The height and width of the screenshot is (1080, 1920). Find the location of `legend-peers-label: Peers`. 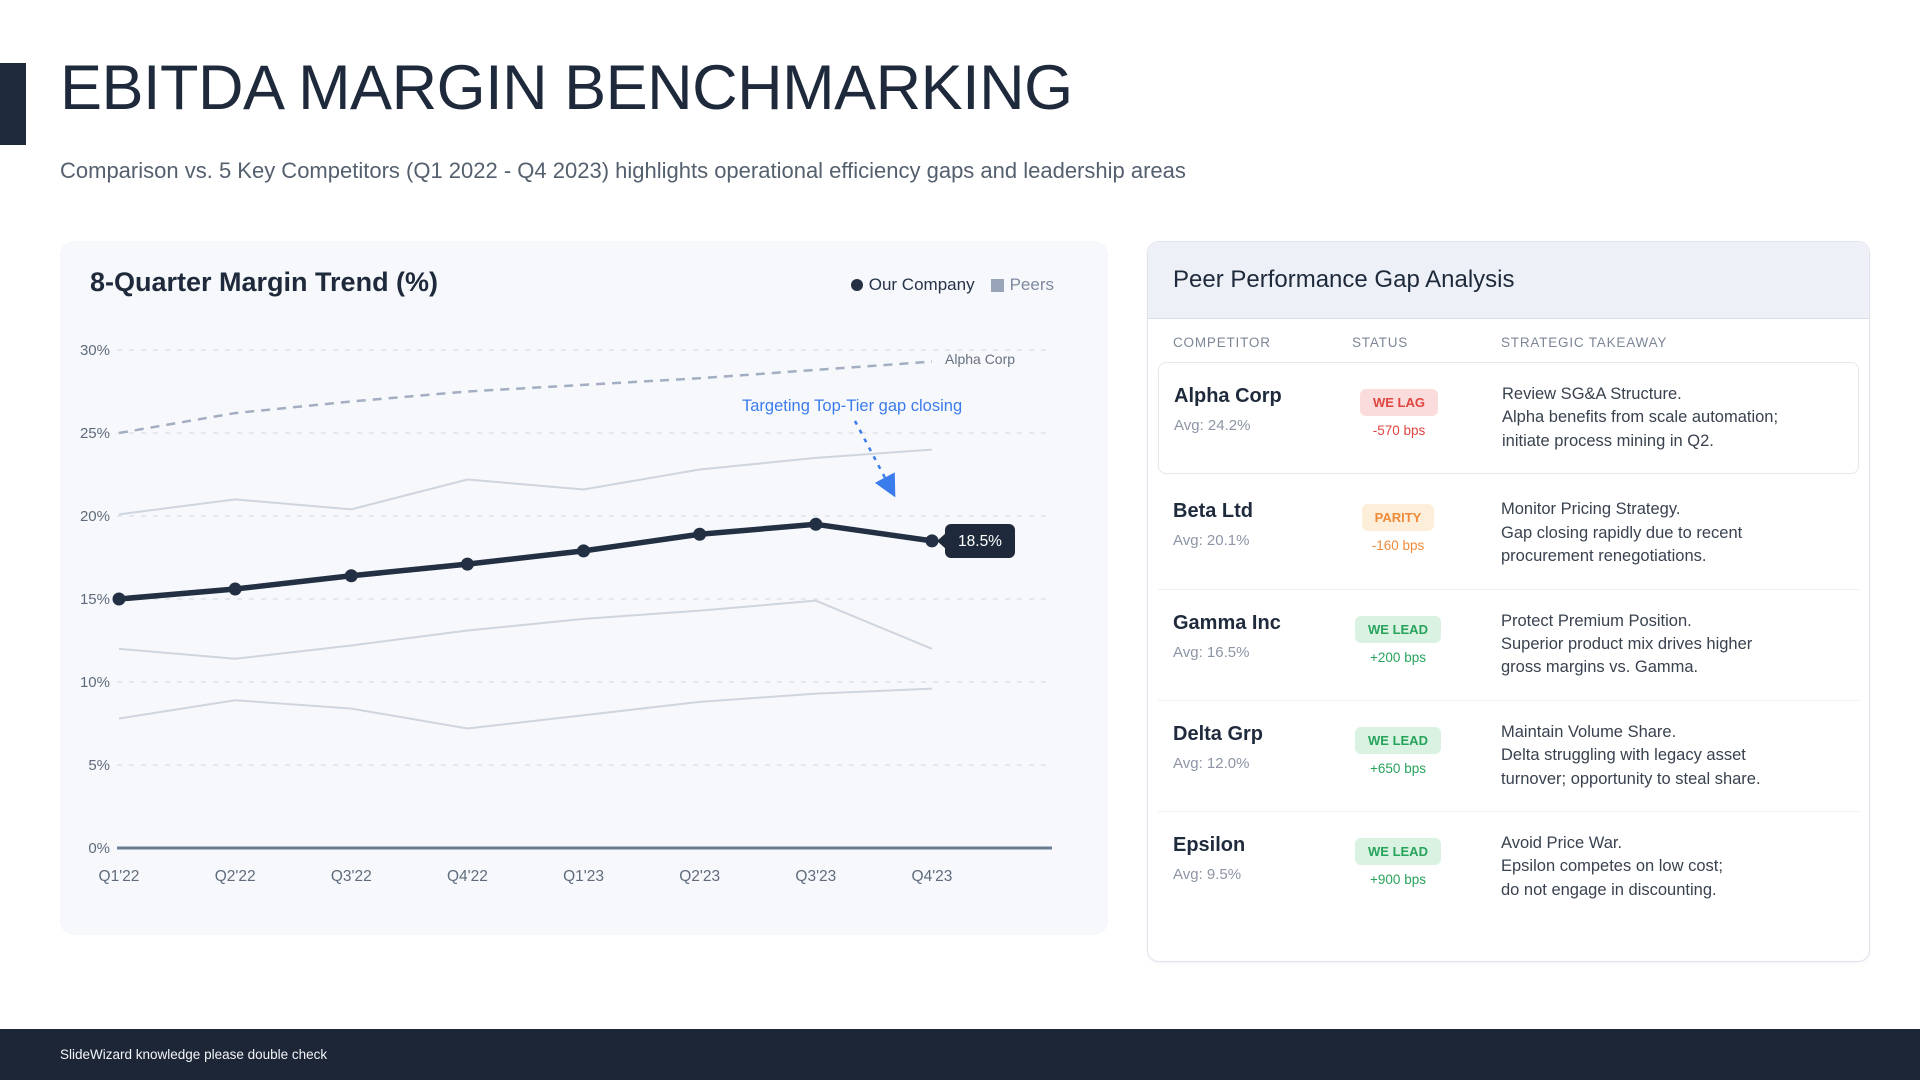

legend-peers-label: Peers is located at coordinates (1031, 284).